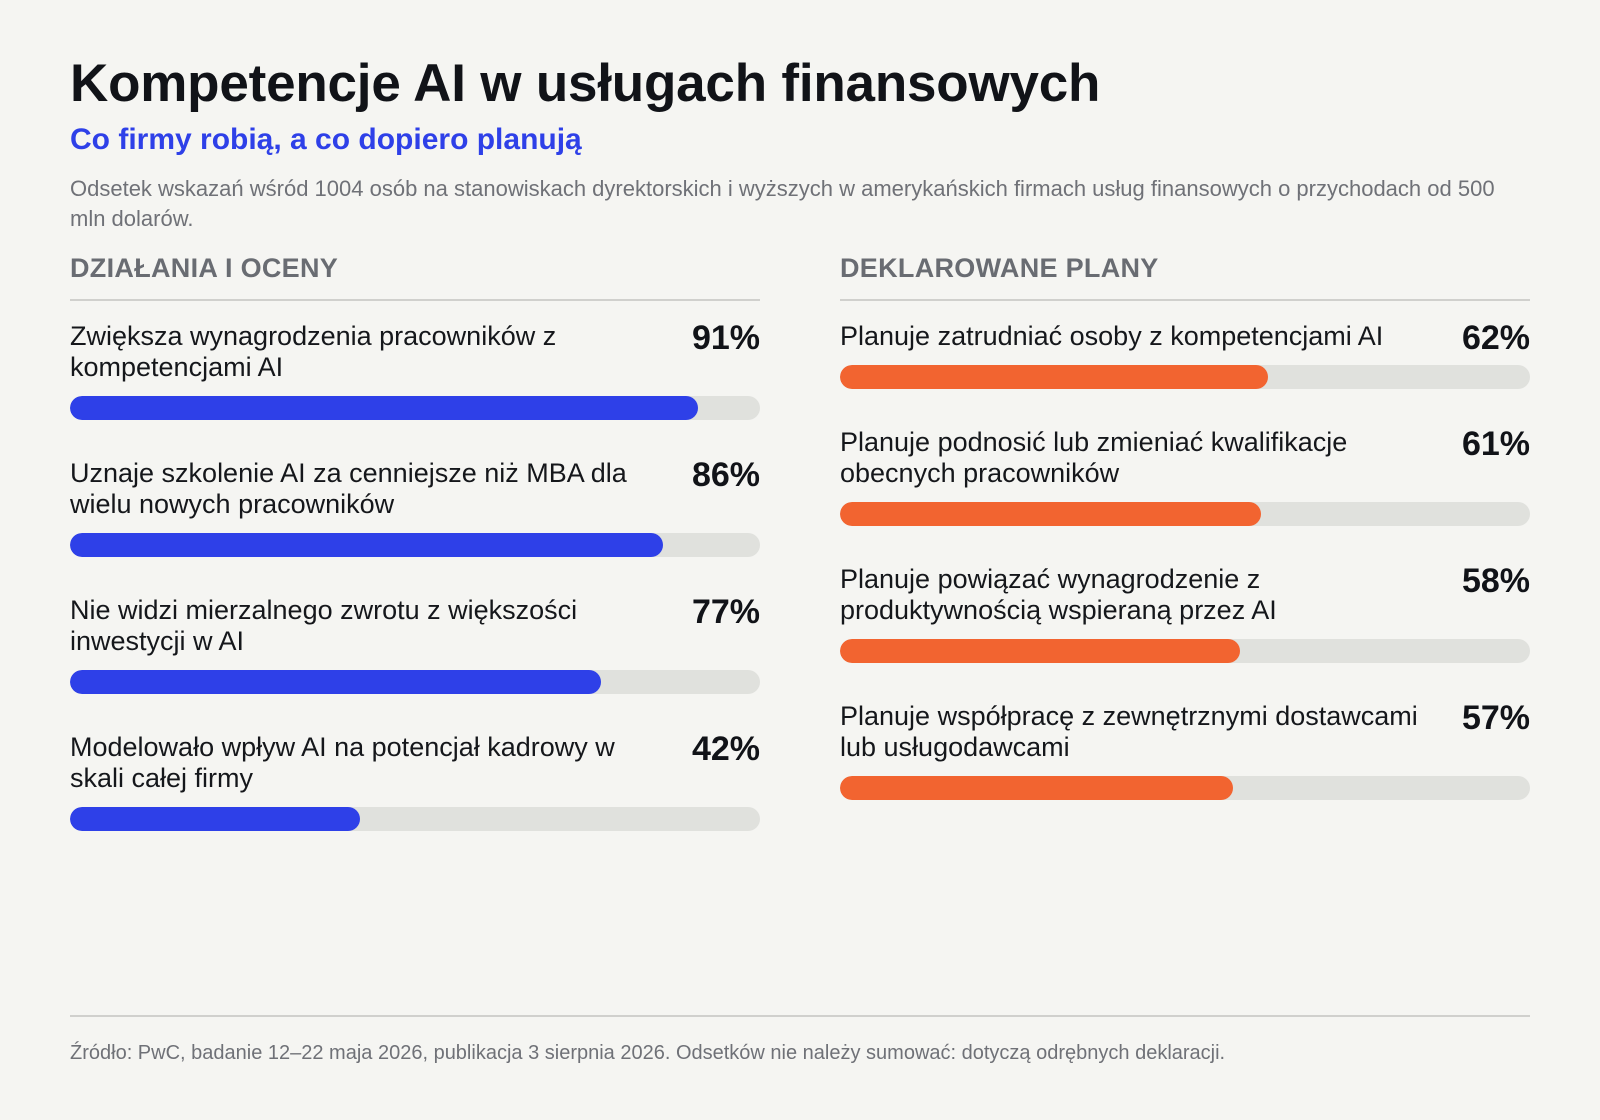  Describe the element at coordinates (800, 1016) in the screenshot. I see `footer-divider` at that location.